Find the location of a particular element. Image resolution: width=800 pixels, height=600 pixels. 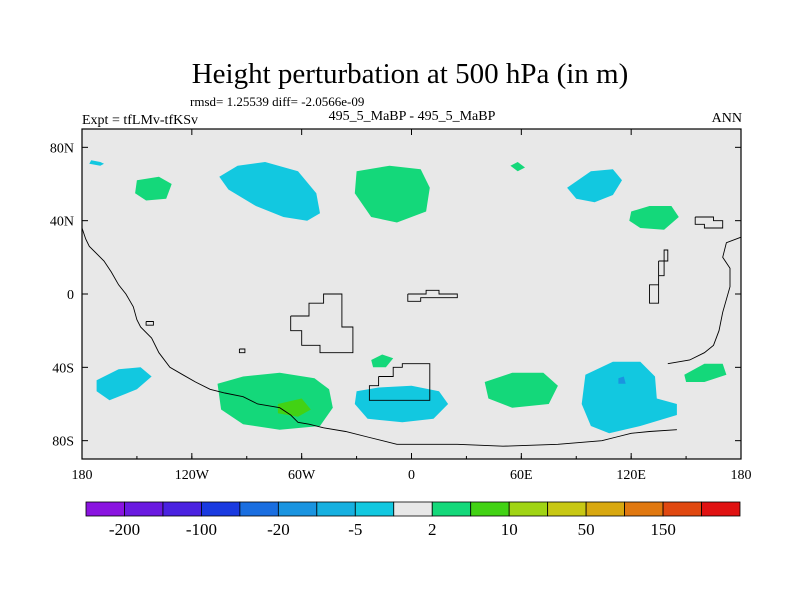

africa-ring is located at coordinates (399, 382).